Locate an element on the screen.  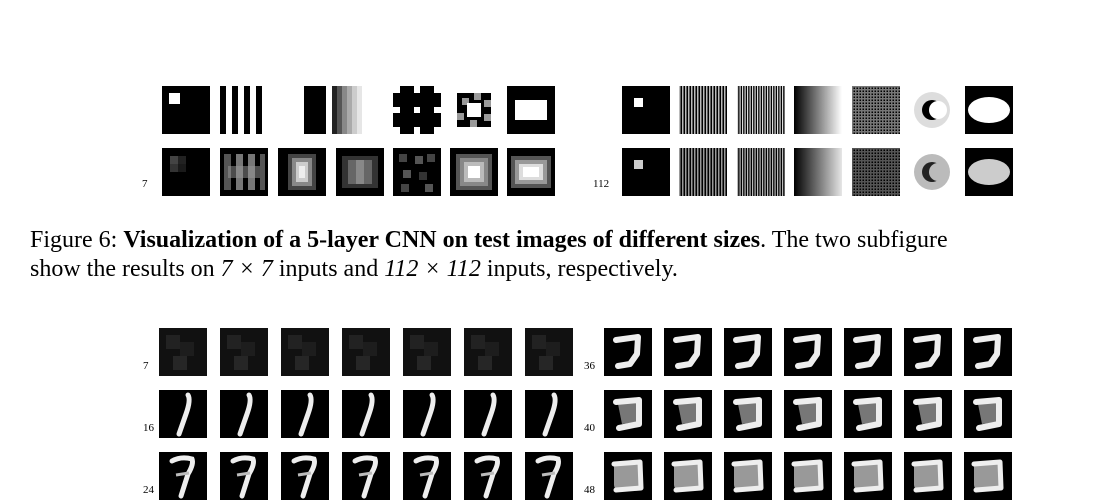
caption-text: inputs, respectively. is located at coordinates (579, 269).